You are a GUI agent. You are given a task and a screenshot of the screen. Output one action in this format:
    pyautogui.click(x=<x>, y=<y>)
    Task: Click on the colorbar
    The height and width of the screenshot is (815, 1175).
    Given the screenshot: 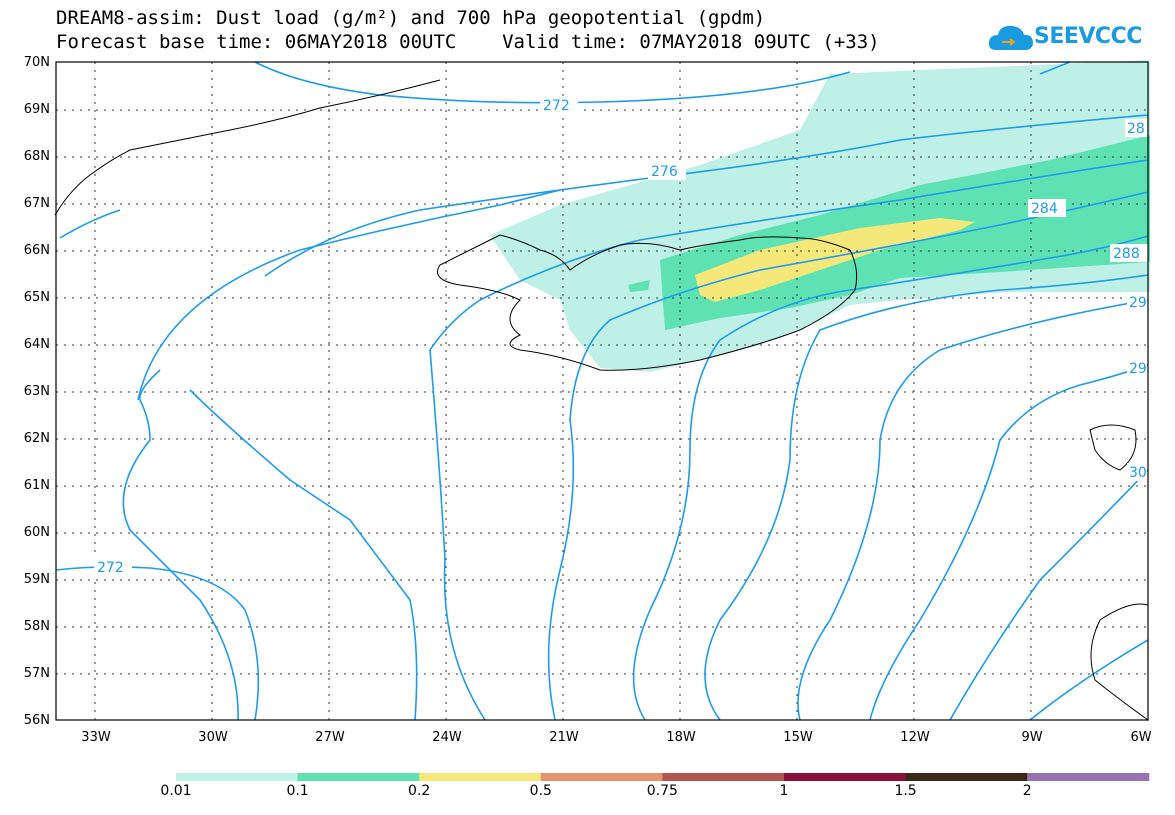 What is the action you would take?
    pyautogui.click(x=663, y=777)
    